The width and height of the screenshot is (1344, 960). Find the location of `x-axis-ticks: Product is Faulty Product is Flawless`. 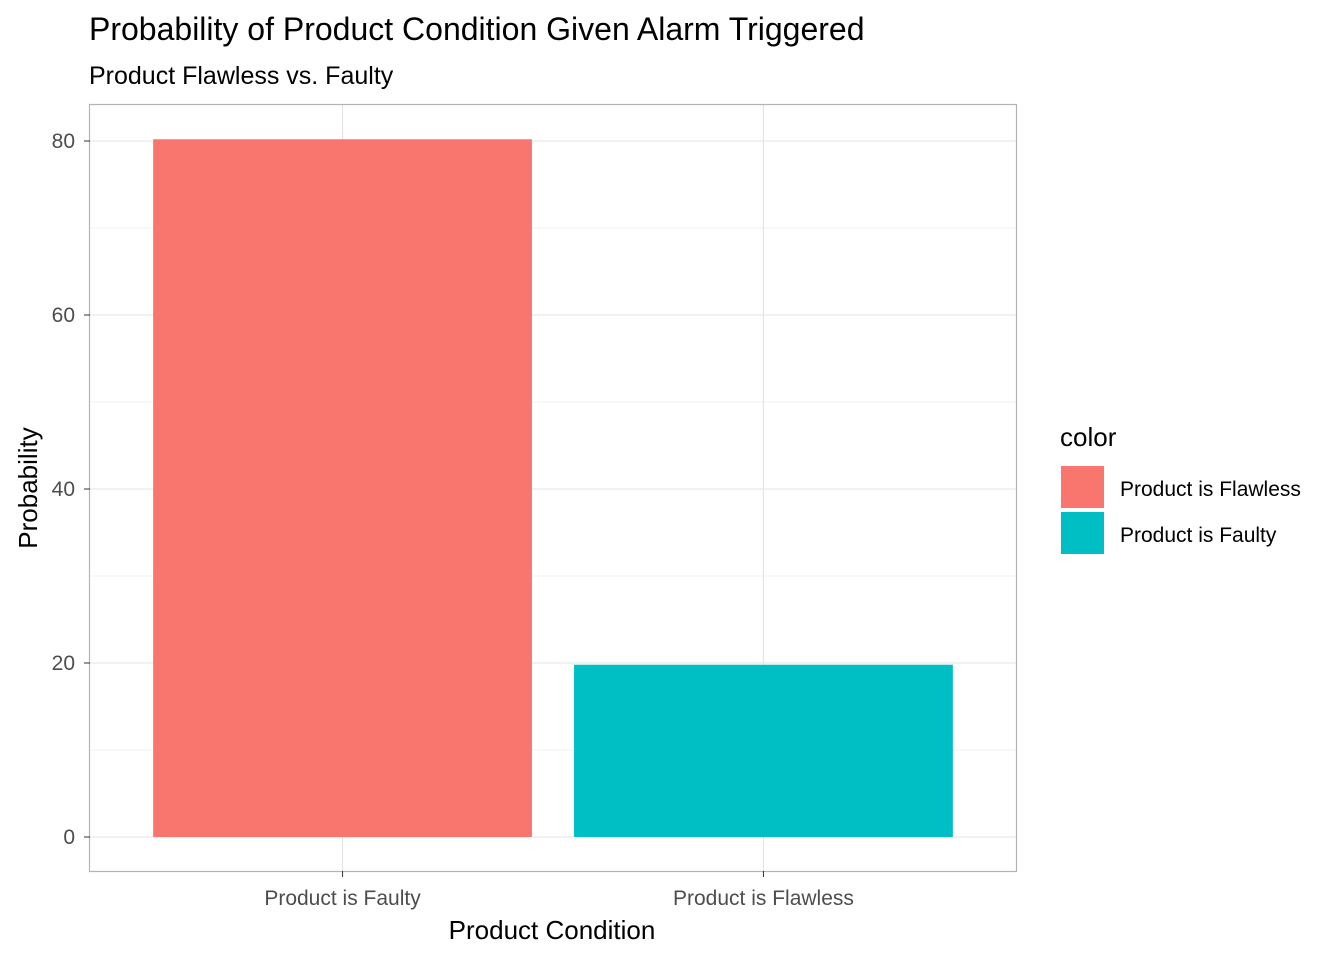

x-axis-ticks: Product is Faulty Product is Flawless is located at coordinates (559, 890).